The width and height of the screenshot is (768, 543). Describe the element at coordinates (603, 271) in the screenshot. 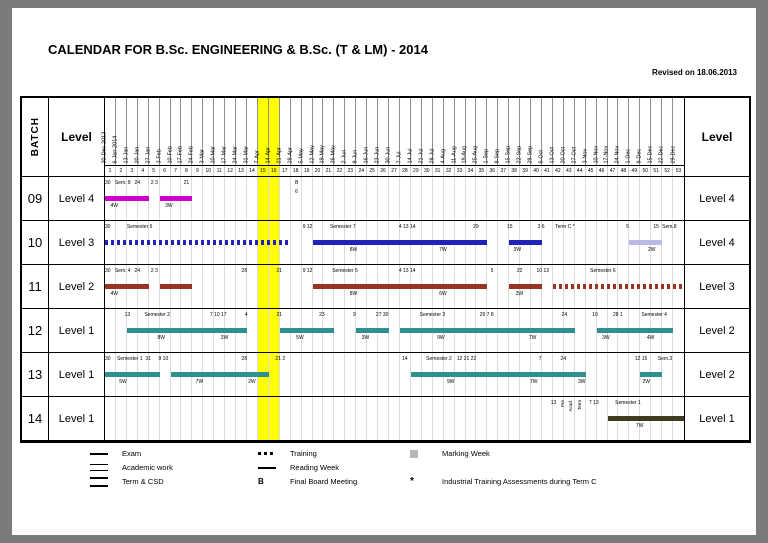

I see `bar-label: Semester 6` at that location.